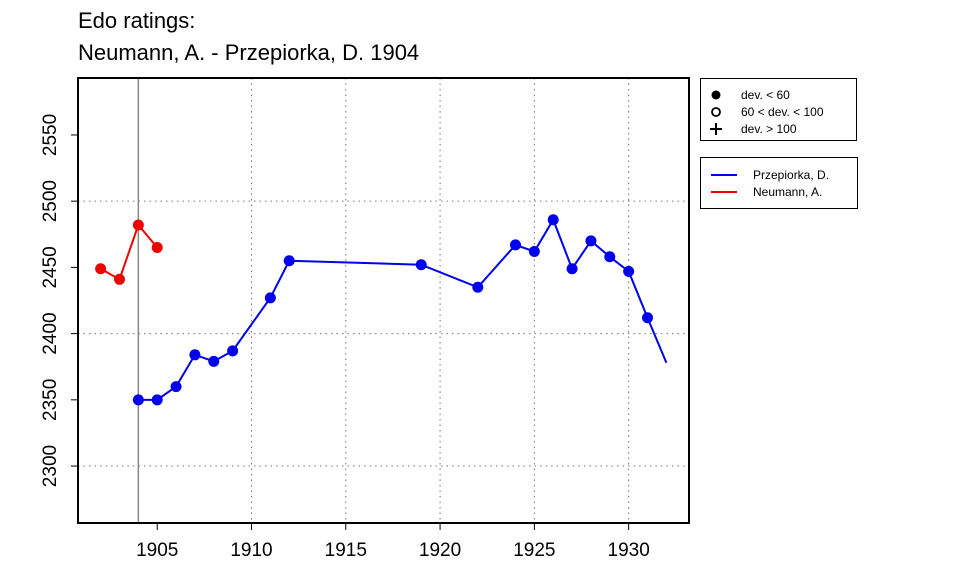 This screenshot has height=576, width=960. What do you see at coordinates (716, 112) in the screenshot?
I see `open-circle-icon` at bounding box center [716, 112].